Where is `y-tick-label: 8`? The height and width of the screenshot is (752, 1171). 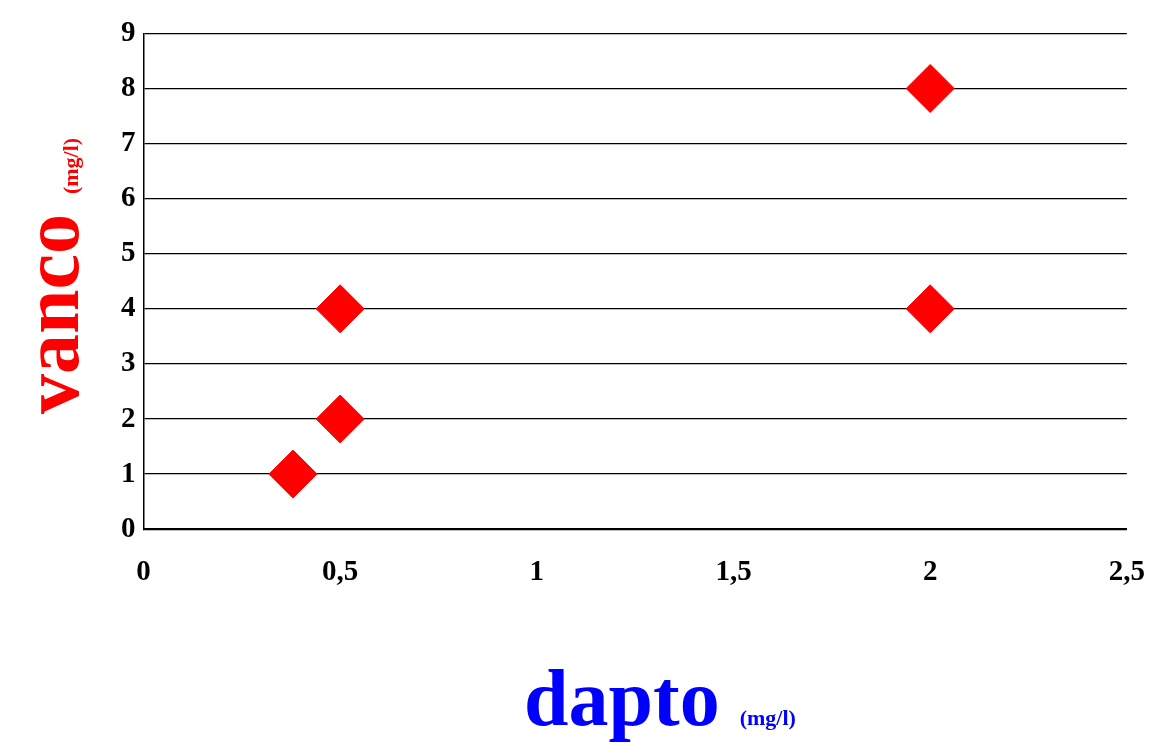 y-tick-label: 8 is located at coordinates (128, 85).